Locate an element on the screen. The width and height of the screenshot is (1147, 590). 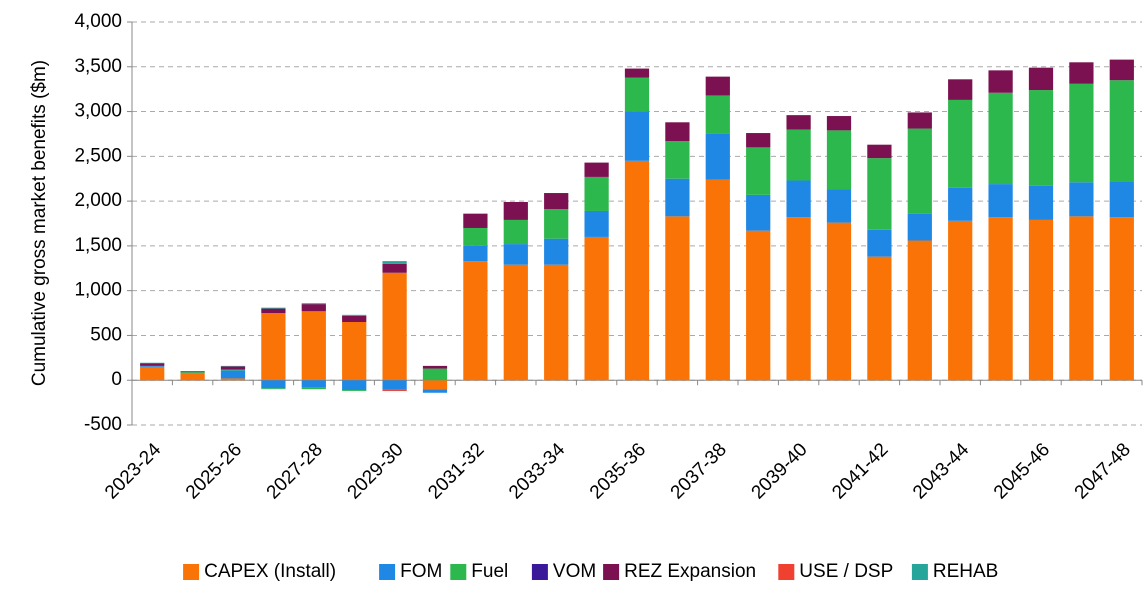
y-tick-label: 500 is located at coordinates (106, 334).